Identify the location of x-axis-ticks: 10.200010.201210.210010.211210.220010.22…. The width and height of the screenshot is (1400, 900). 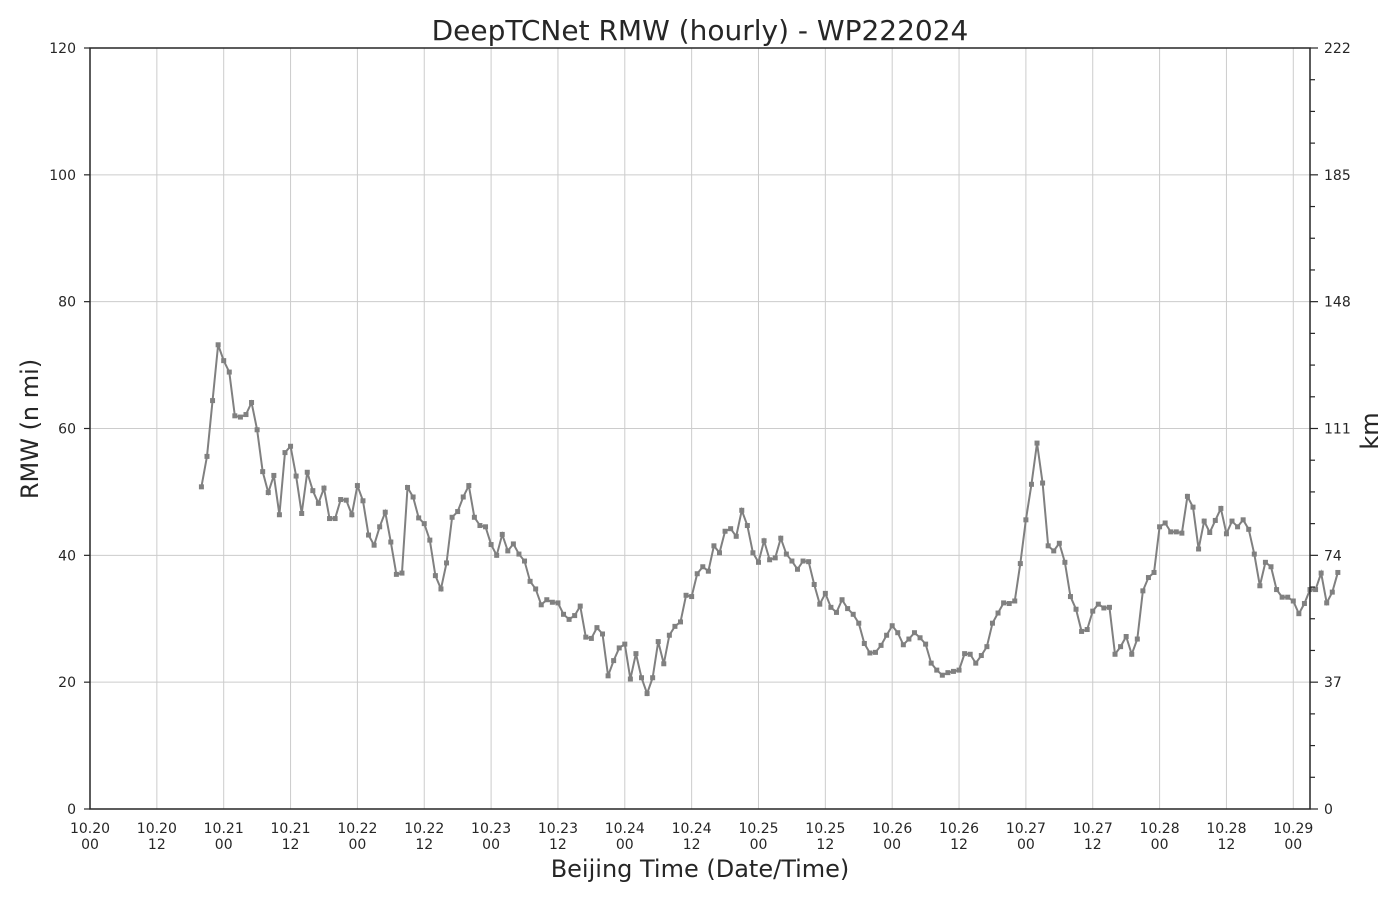
(691, 837).